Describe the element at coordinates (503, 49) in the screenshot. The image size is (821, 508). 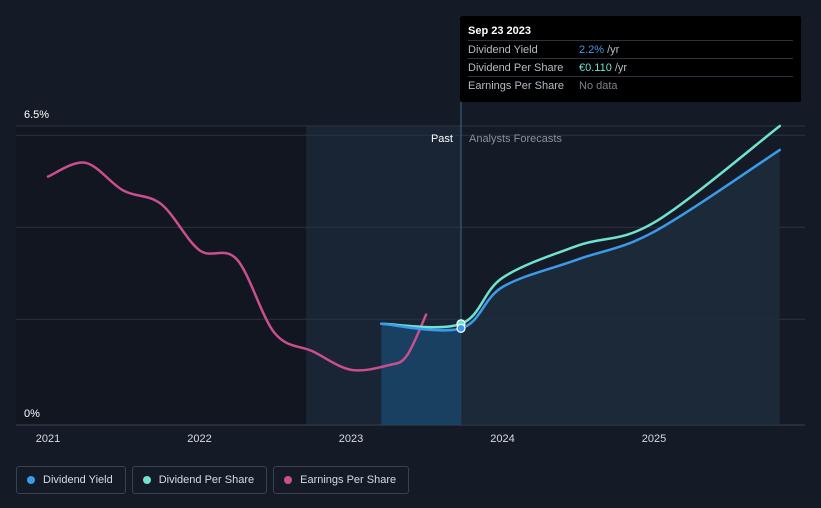
I see `tooltip-label: Dividend Yield` at that location.